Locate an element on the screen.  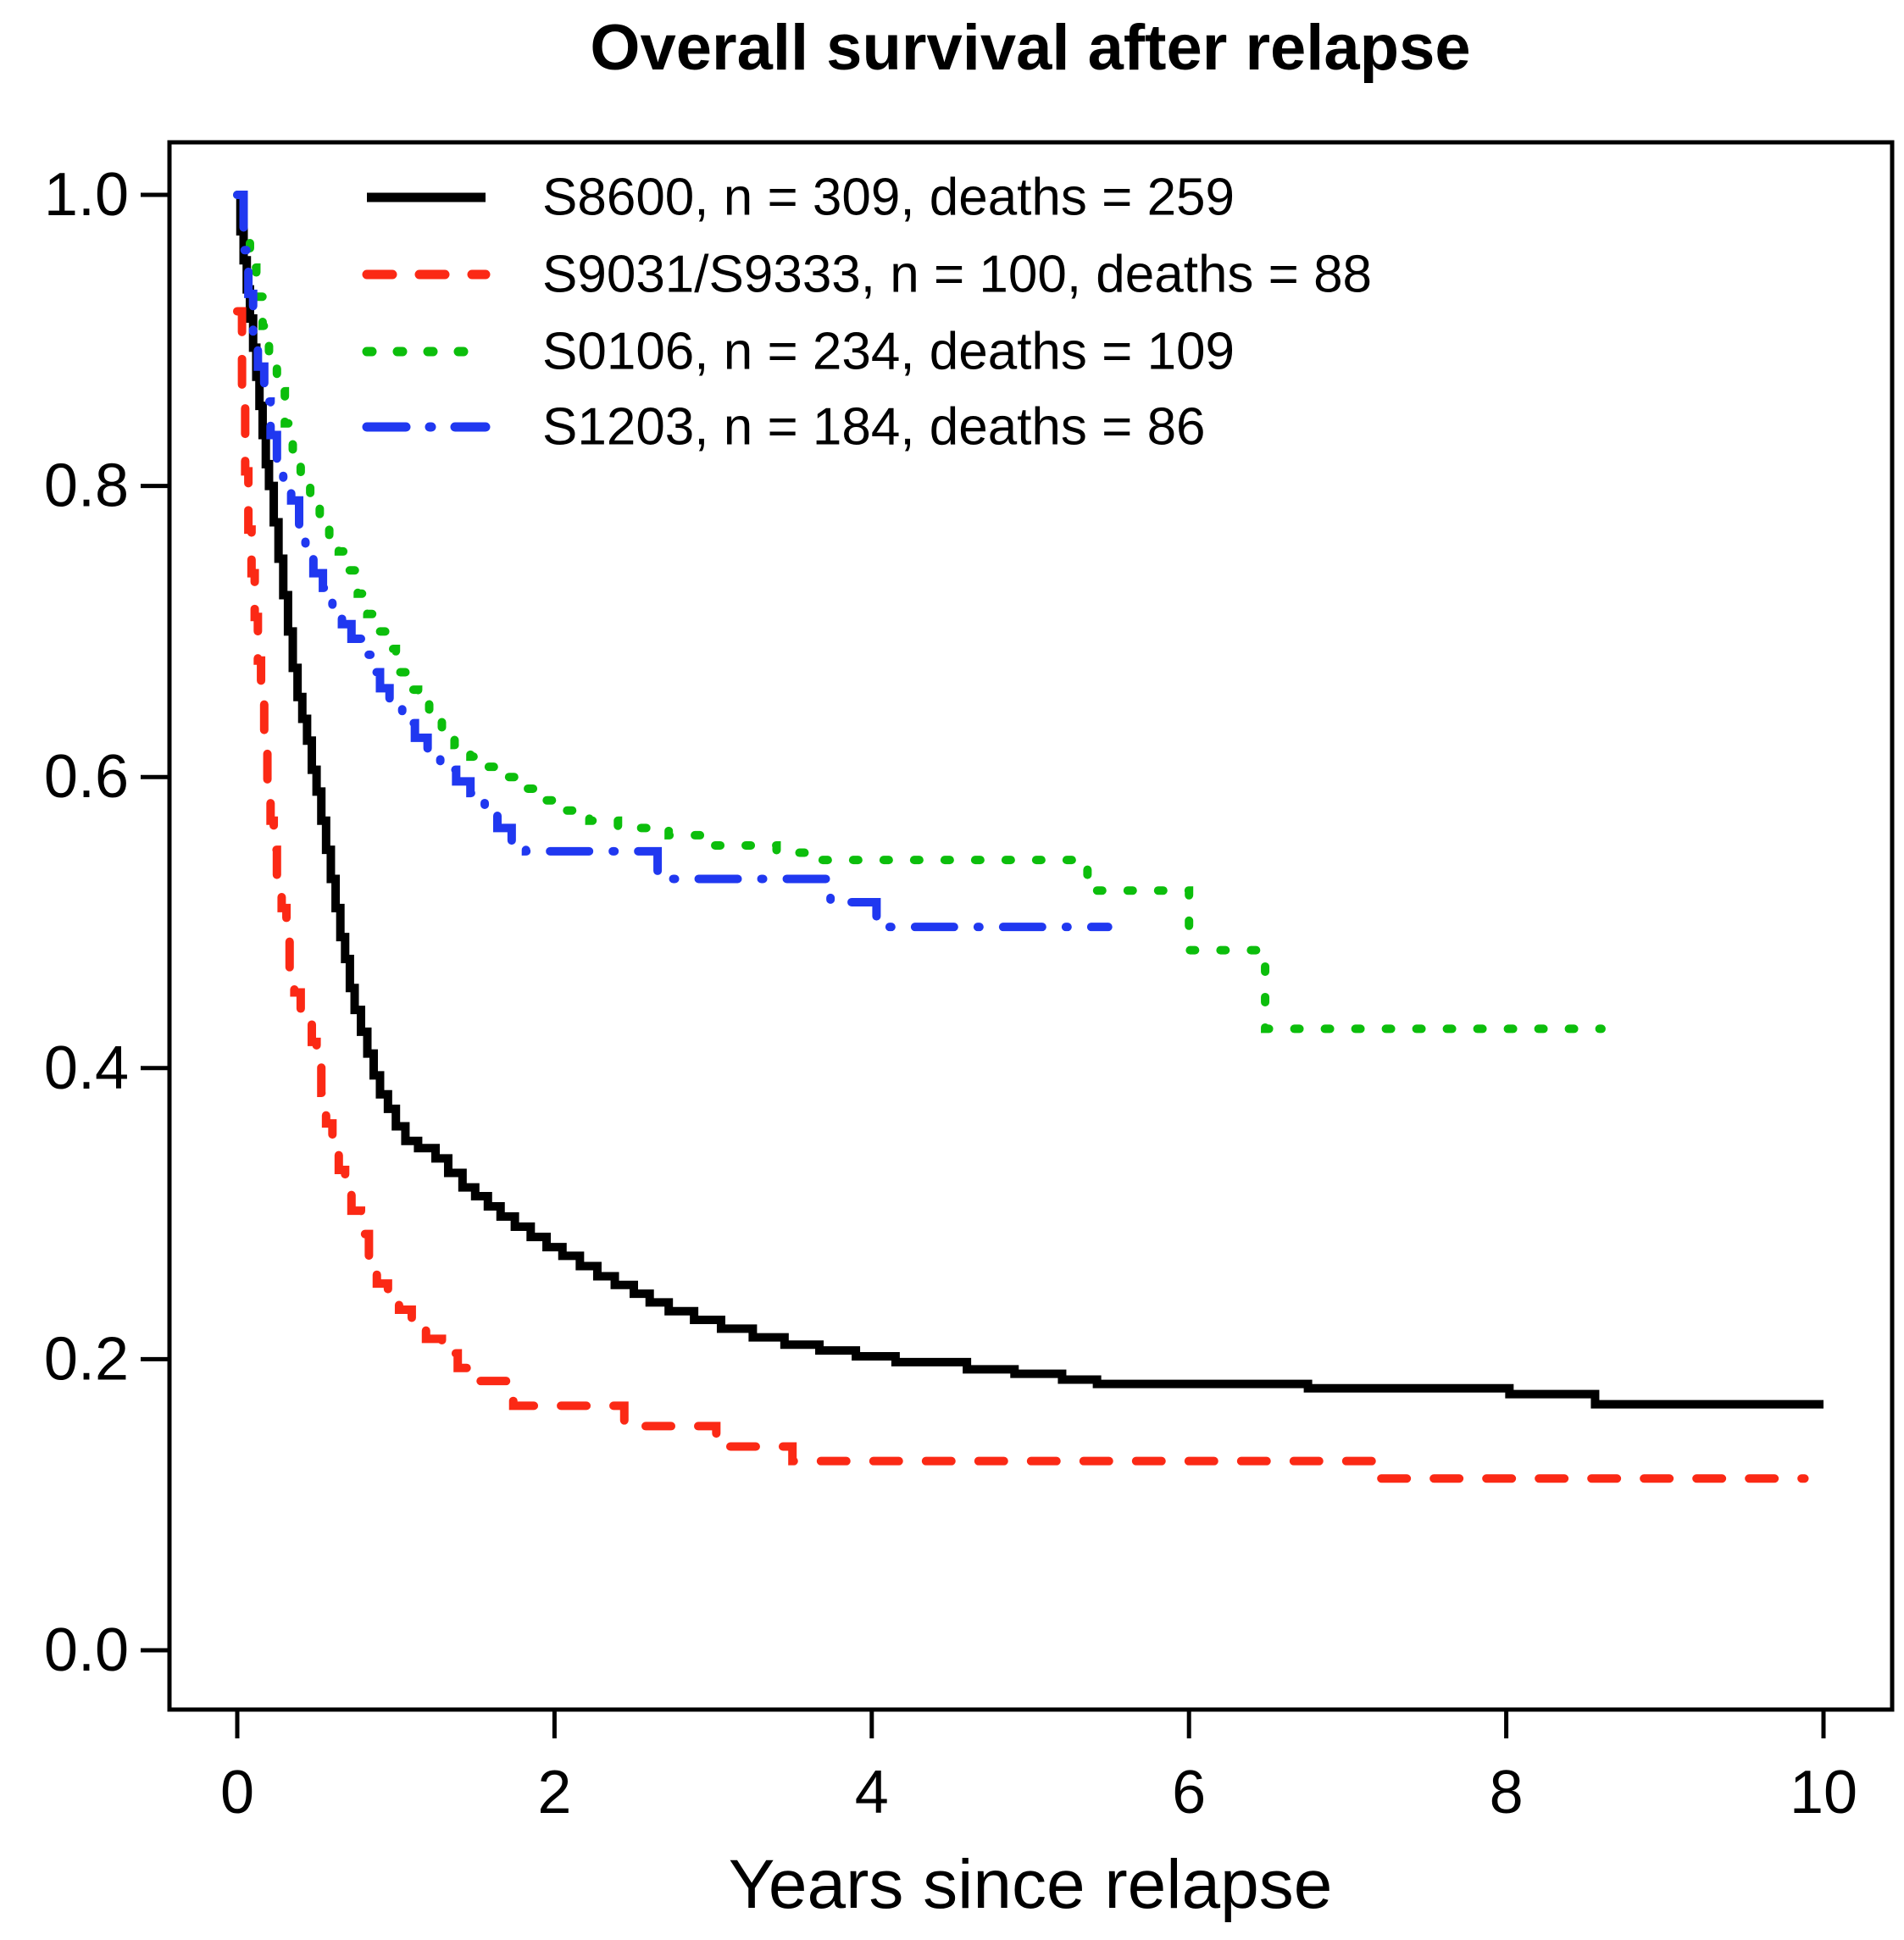
x-axis-label: Years since relapse is located at coordinates (1031, 1884).